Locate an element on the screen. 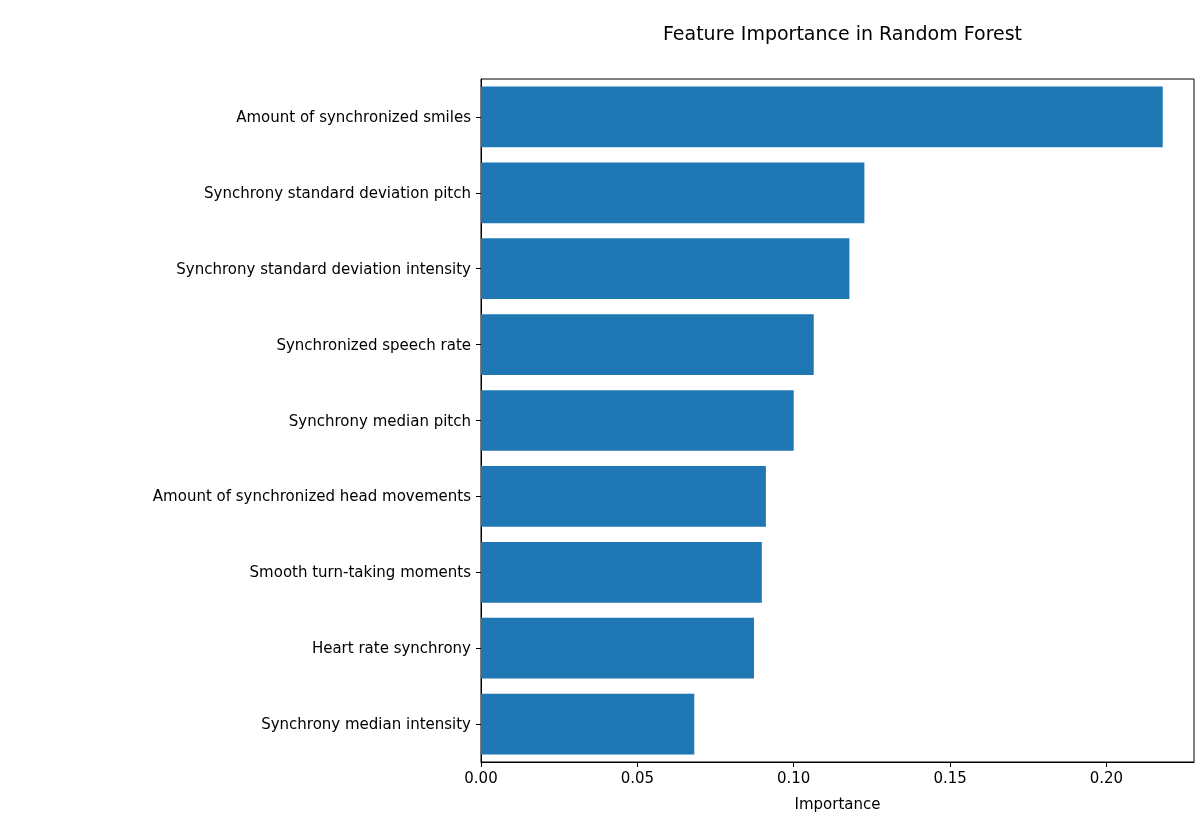  x-tick-label: 0.20 is located at coordinates (1106, 777).